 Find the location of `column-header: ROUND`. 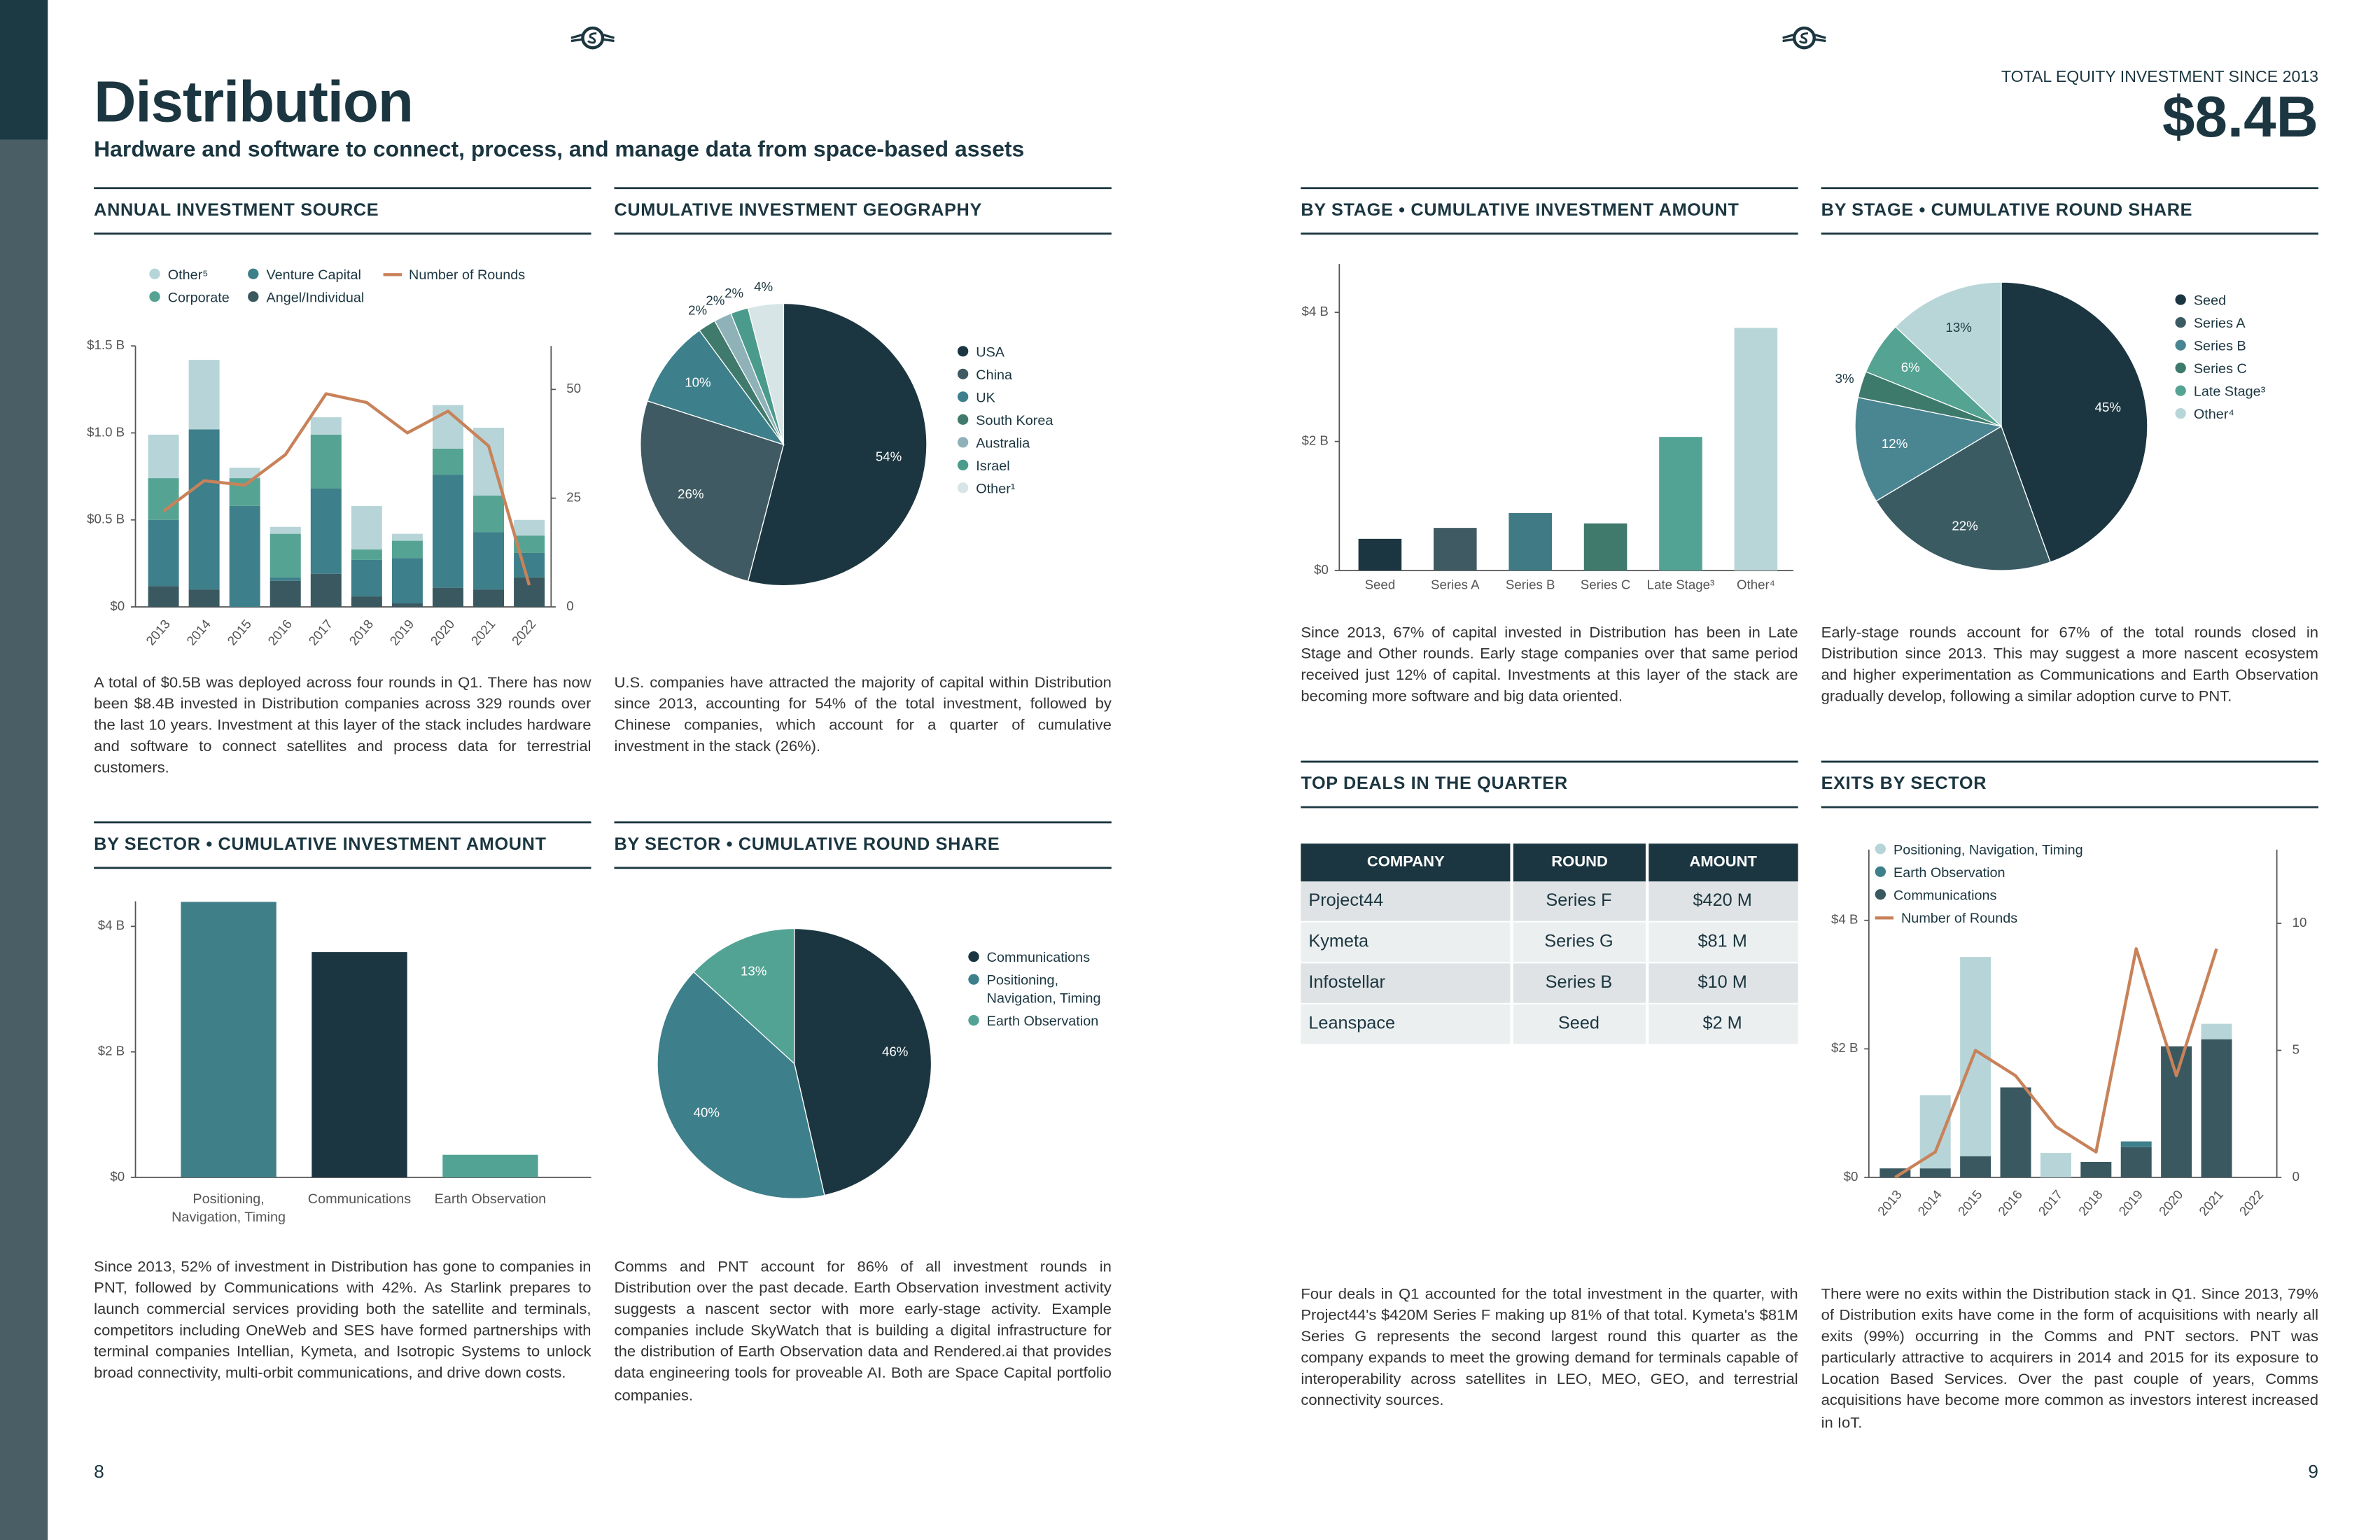

column-header: ROUND is located at coordinates (1579, 863).